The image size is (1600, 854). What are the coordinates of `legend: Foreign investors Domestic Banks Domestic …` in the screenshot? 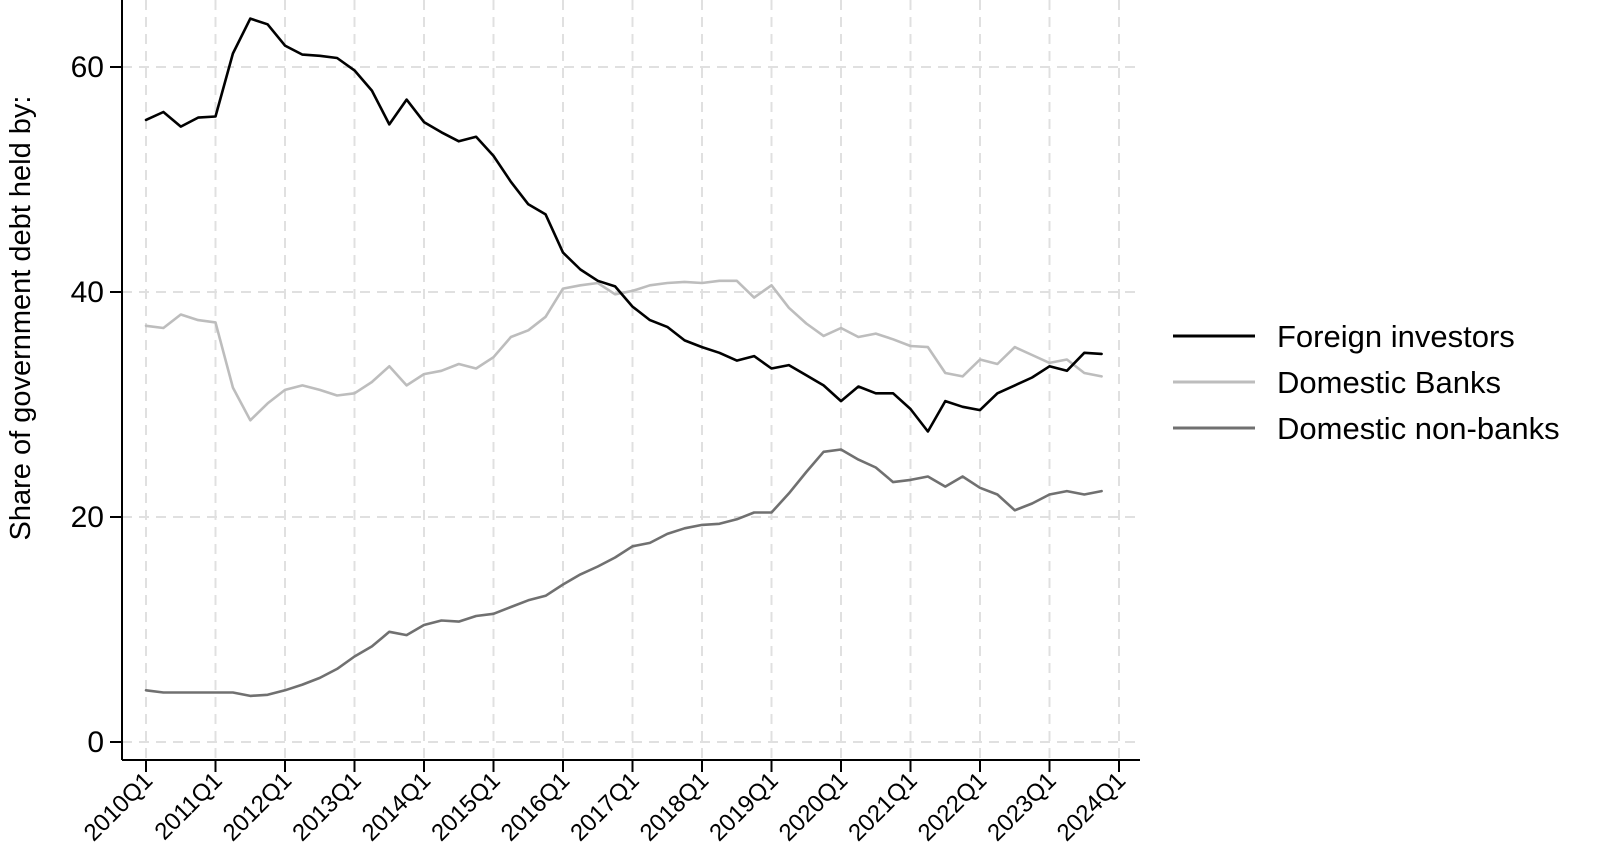 It's located at (1366, 382).